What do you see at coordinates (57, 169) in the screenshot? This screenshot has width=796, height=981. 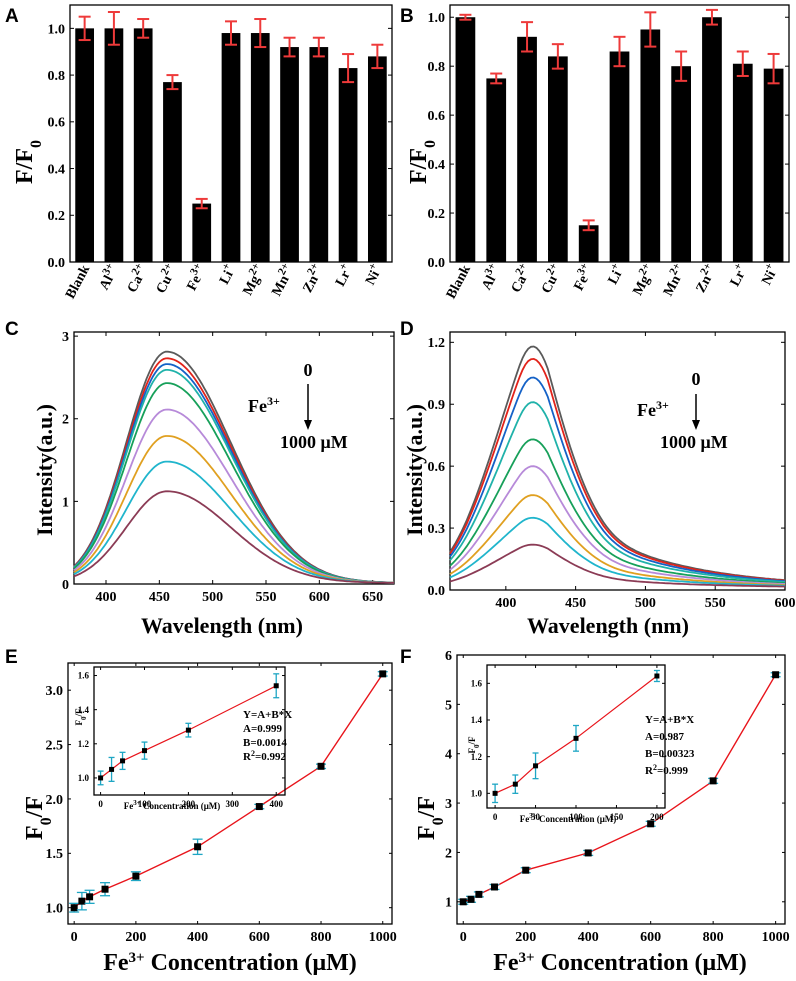 I see `chart-a-ytick-label: 0.4` at bounding box center [57, 169].